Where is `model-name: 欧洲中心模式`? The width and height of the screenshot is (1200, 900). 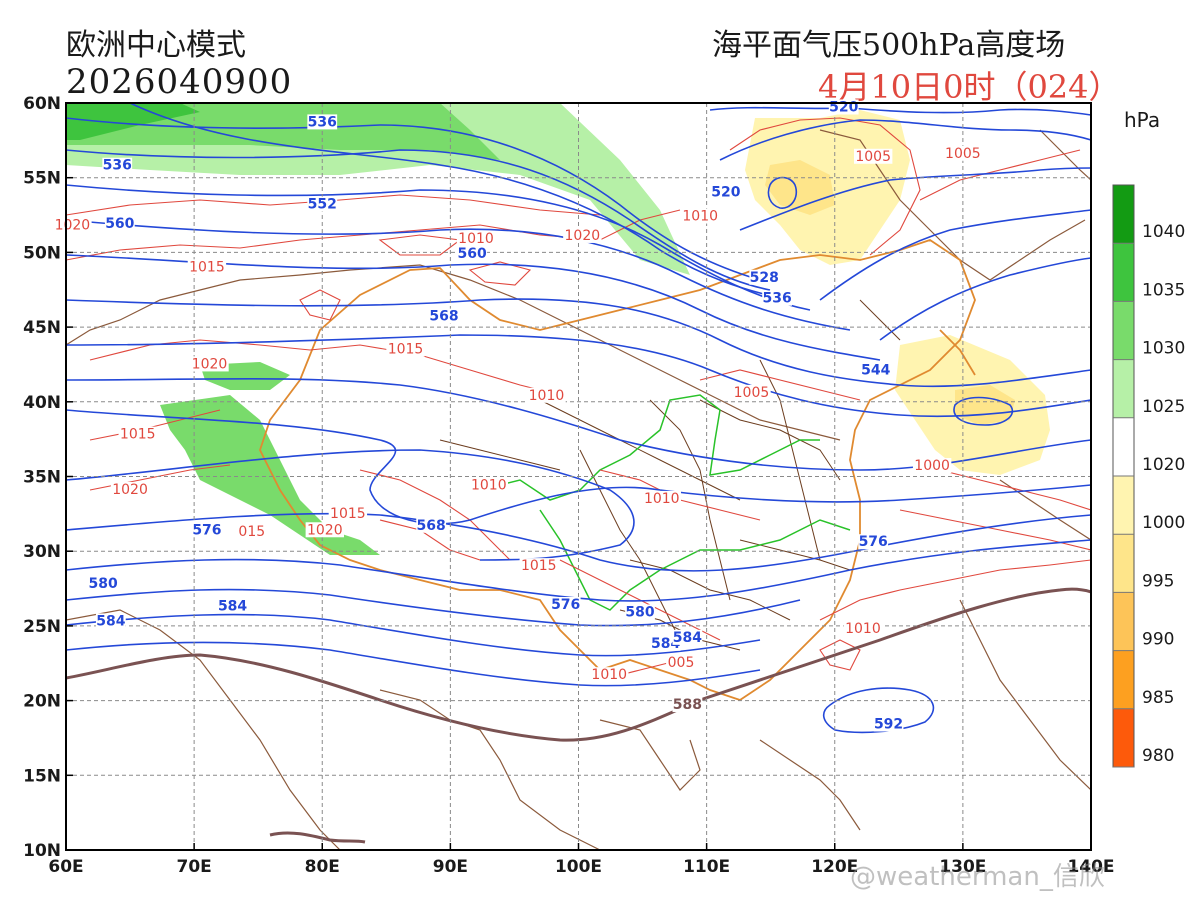 model-name: 欧洲中心模式 is located at coordinates (156, 45).